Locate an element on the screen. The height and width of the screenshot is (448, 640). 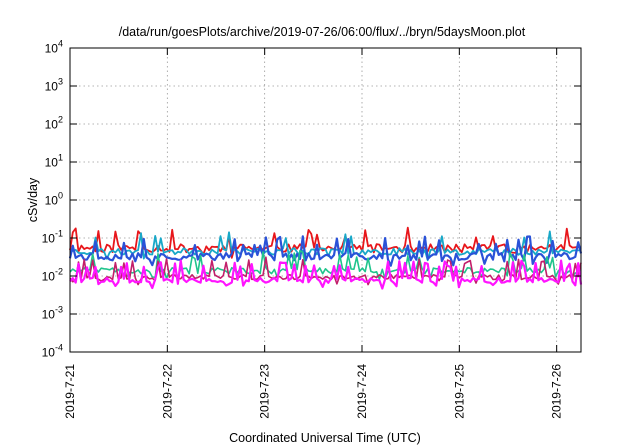
y-tick-label: 10⁻¹ is located at coordinates (52, 237).